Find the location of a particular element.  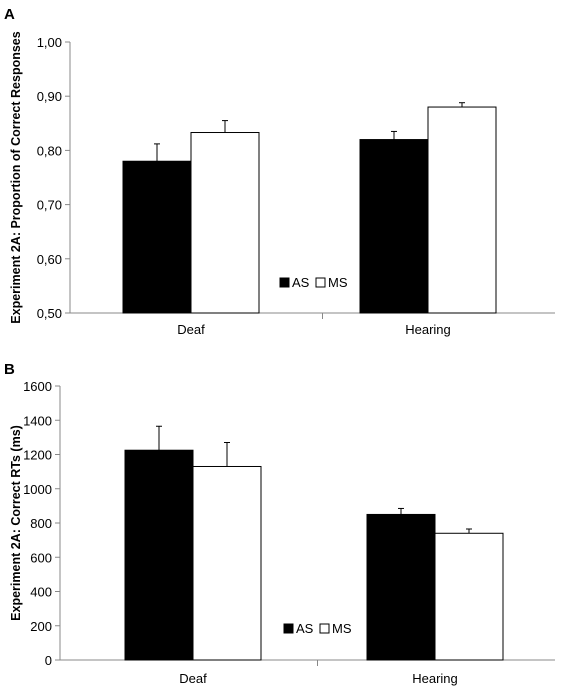

panel-b-category-label: Deaf is located at coordinates (193, 678).